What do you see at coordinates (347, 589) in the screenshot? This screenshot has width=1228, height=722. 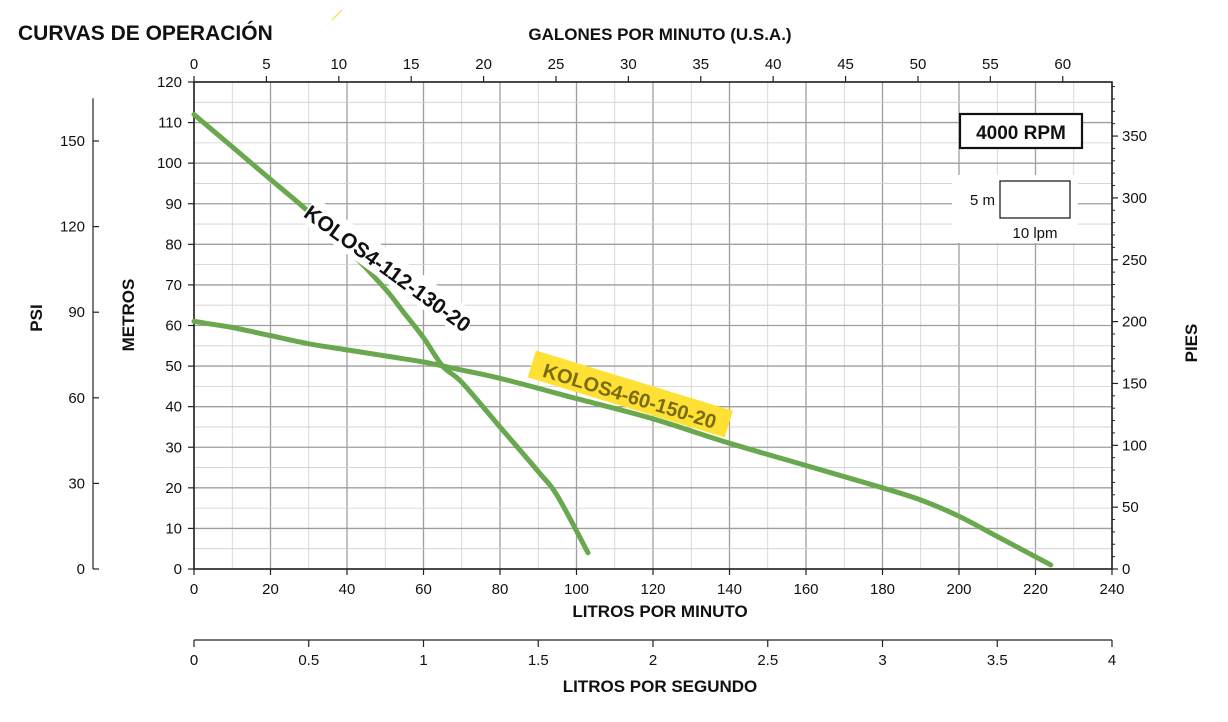 I see `x-tick-label: 40` at bounding box center [347, 589].